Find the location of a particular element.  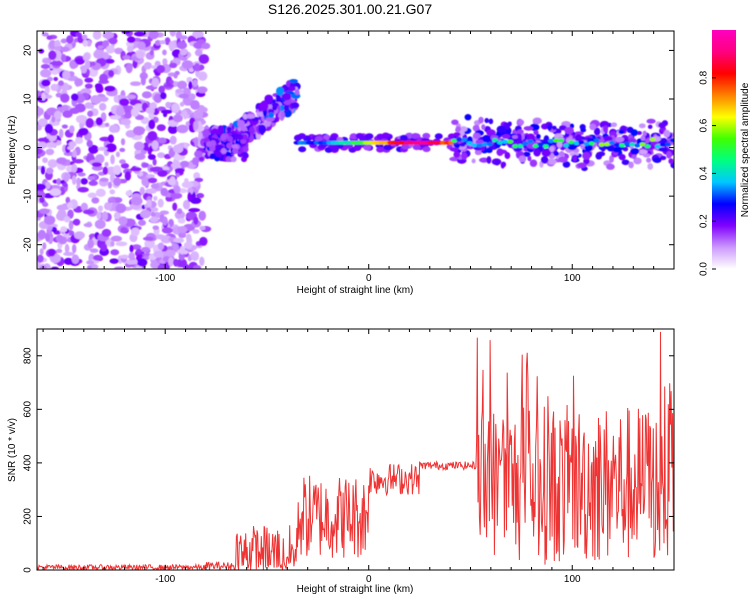

x-tick-label: -100 is located at coordinates (165, 278).